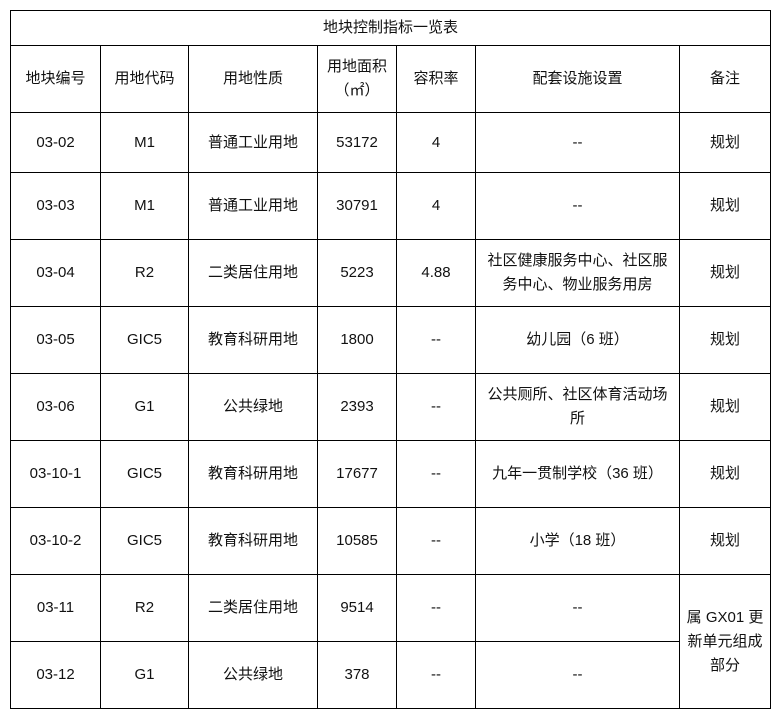 The width and height of the screenshot is (776, 714). I want to click on header-cell: 地块编号, so click(55, 79).